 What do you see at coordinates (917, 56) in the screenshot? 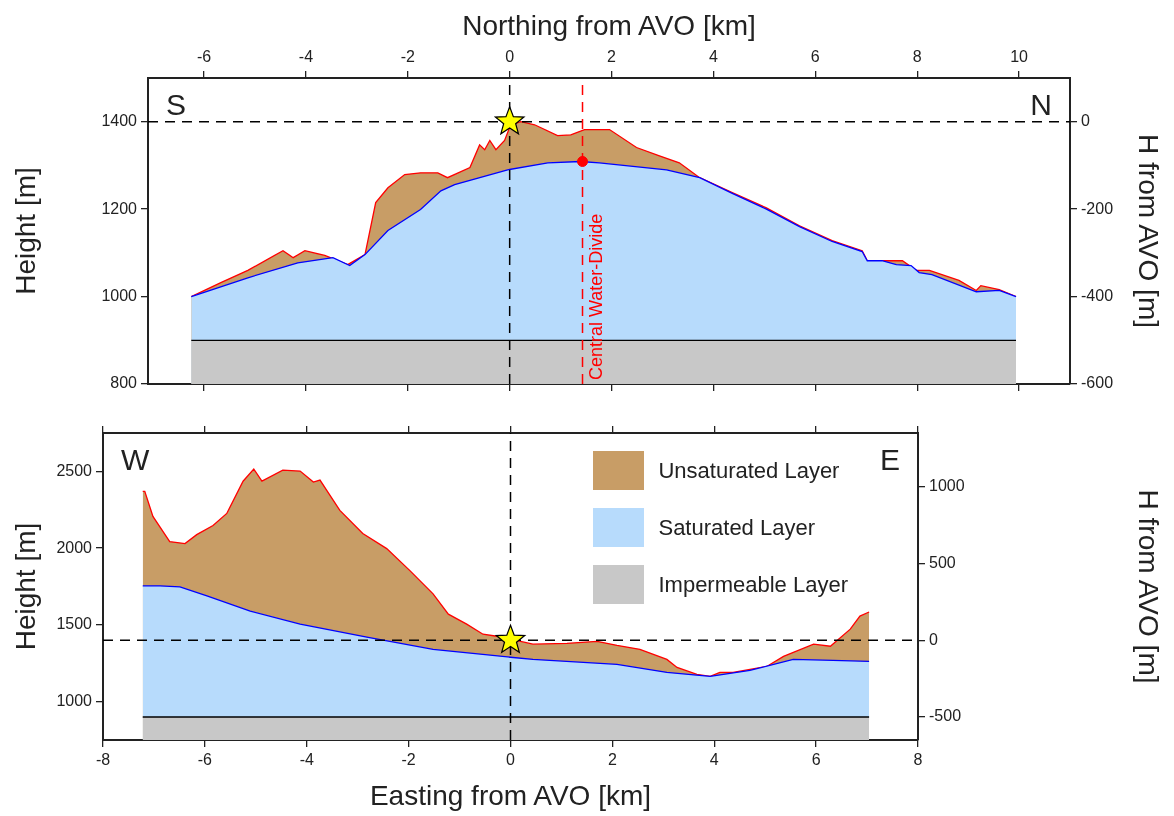
I see `x2-tick-label: 8` at bounding box center [917, 56].